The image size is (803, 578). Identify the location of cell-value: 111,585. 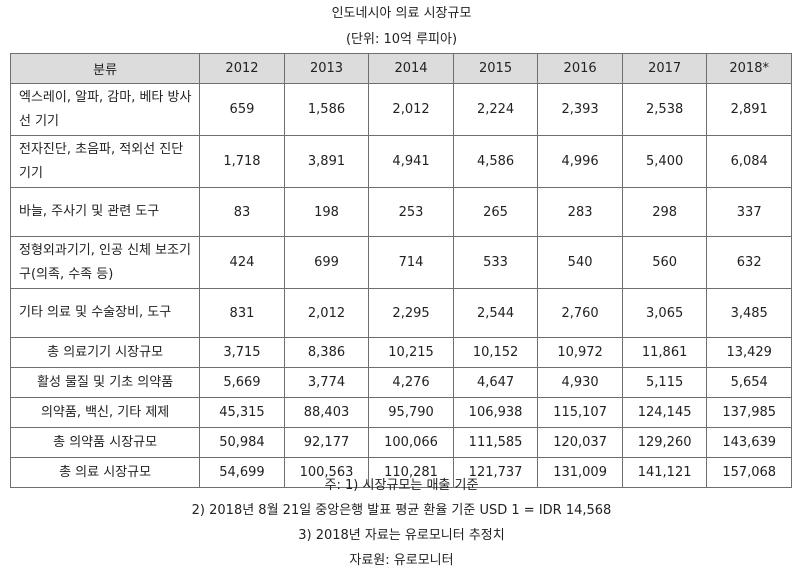
(495, 442).